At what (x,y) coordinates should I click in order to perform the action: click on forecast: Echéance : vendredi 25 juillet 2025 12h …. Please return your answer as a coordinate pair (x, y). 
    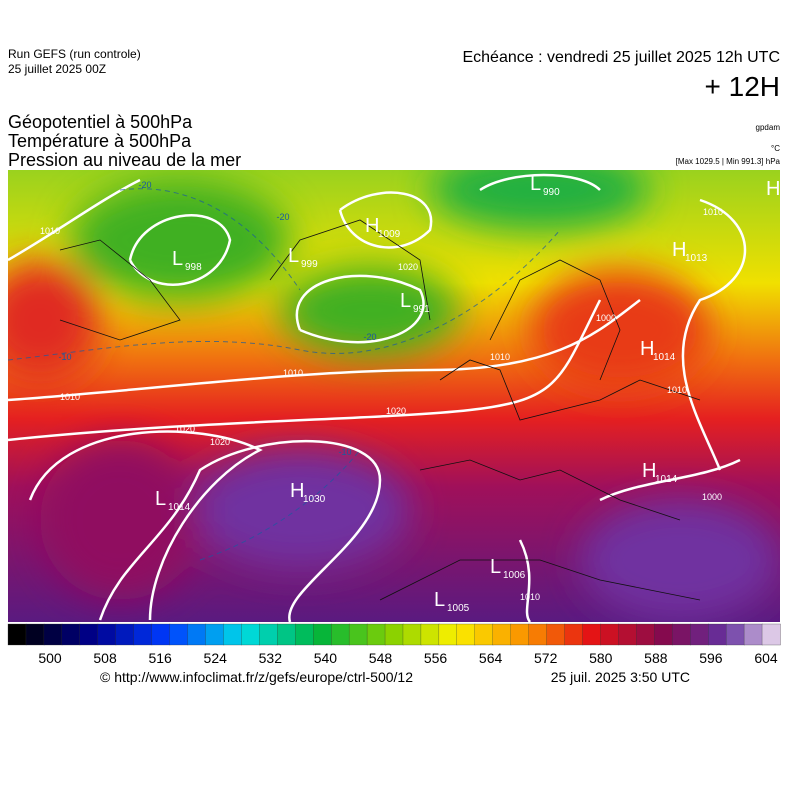
    Looking at the image, I should click on (621, 57).